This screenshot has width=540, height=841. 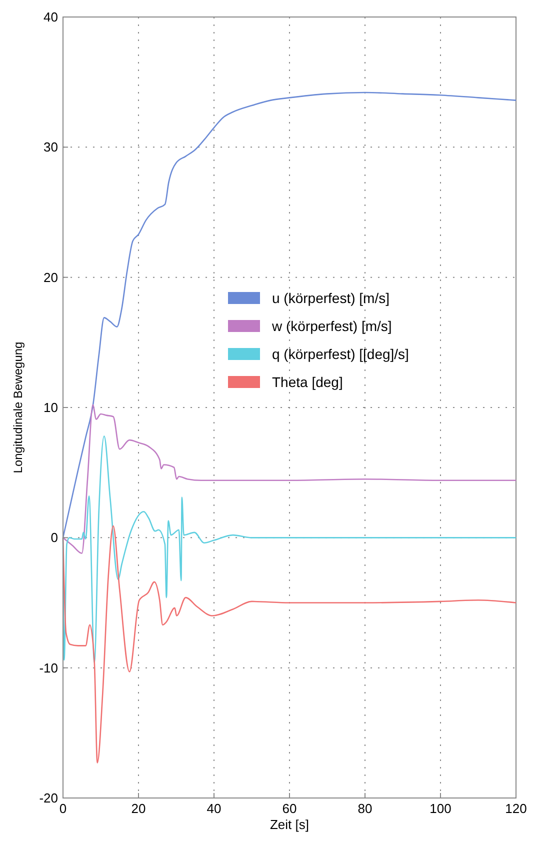 I want to click on y-tick-label: 40, so click(x=51, y=17).